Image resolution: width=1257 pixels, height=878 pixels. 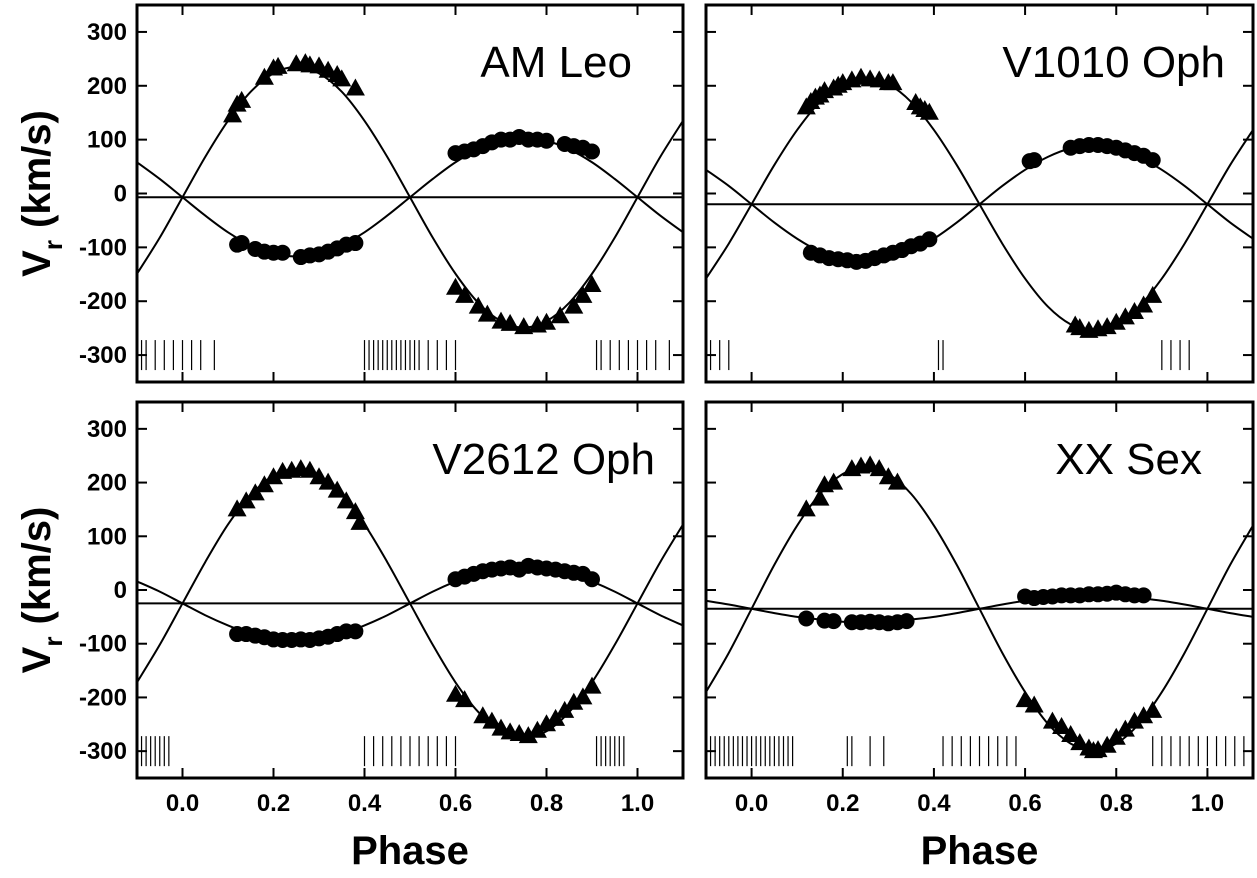 I want to click on panel-title: V1010 Oph, so click(x=1113, y=62).